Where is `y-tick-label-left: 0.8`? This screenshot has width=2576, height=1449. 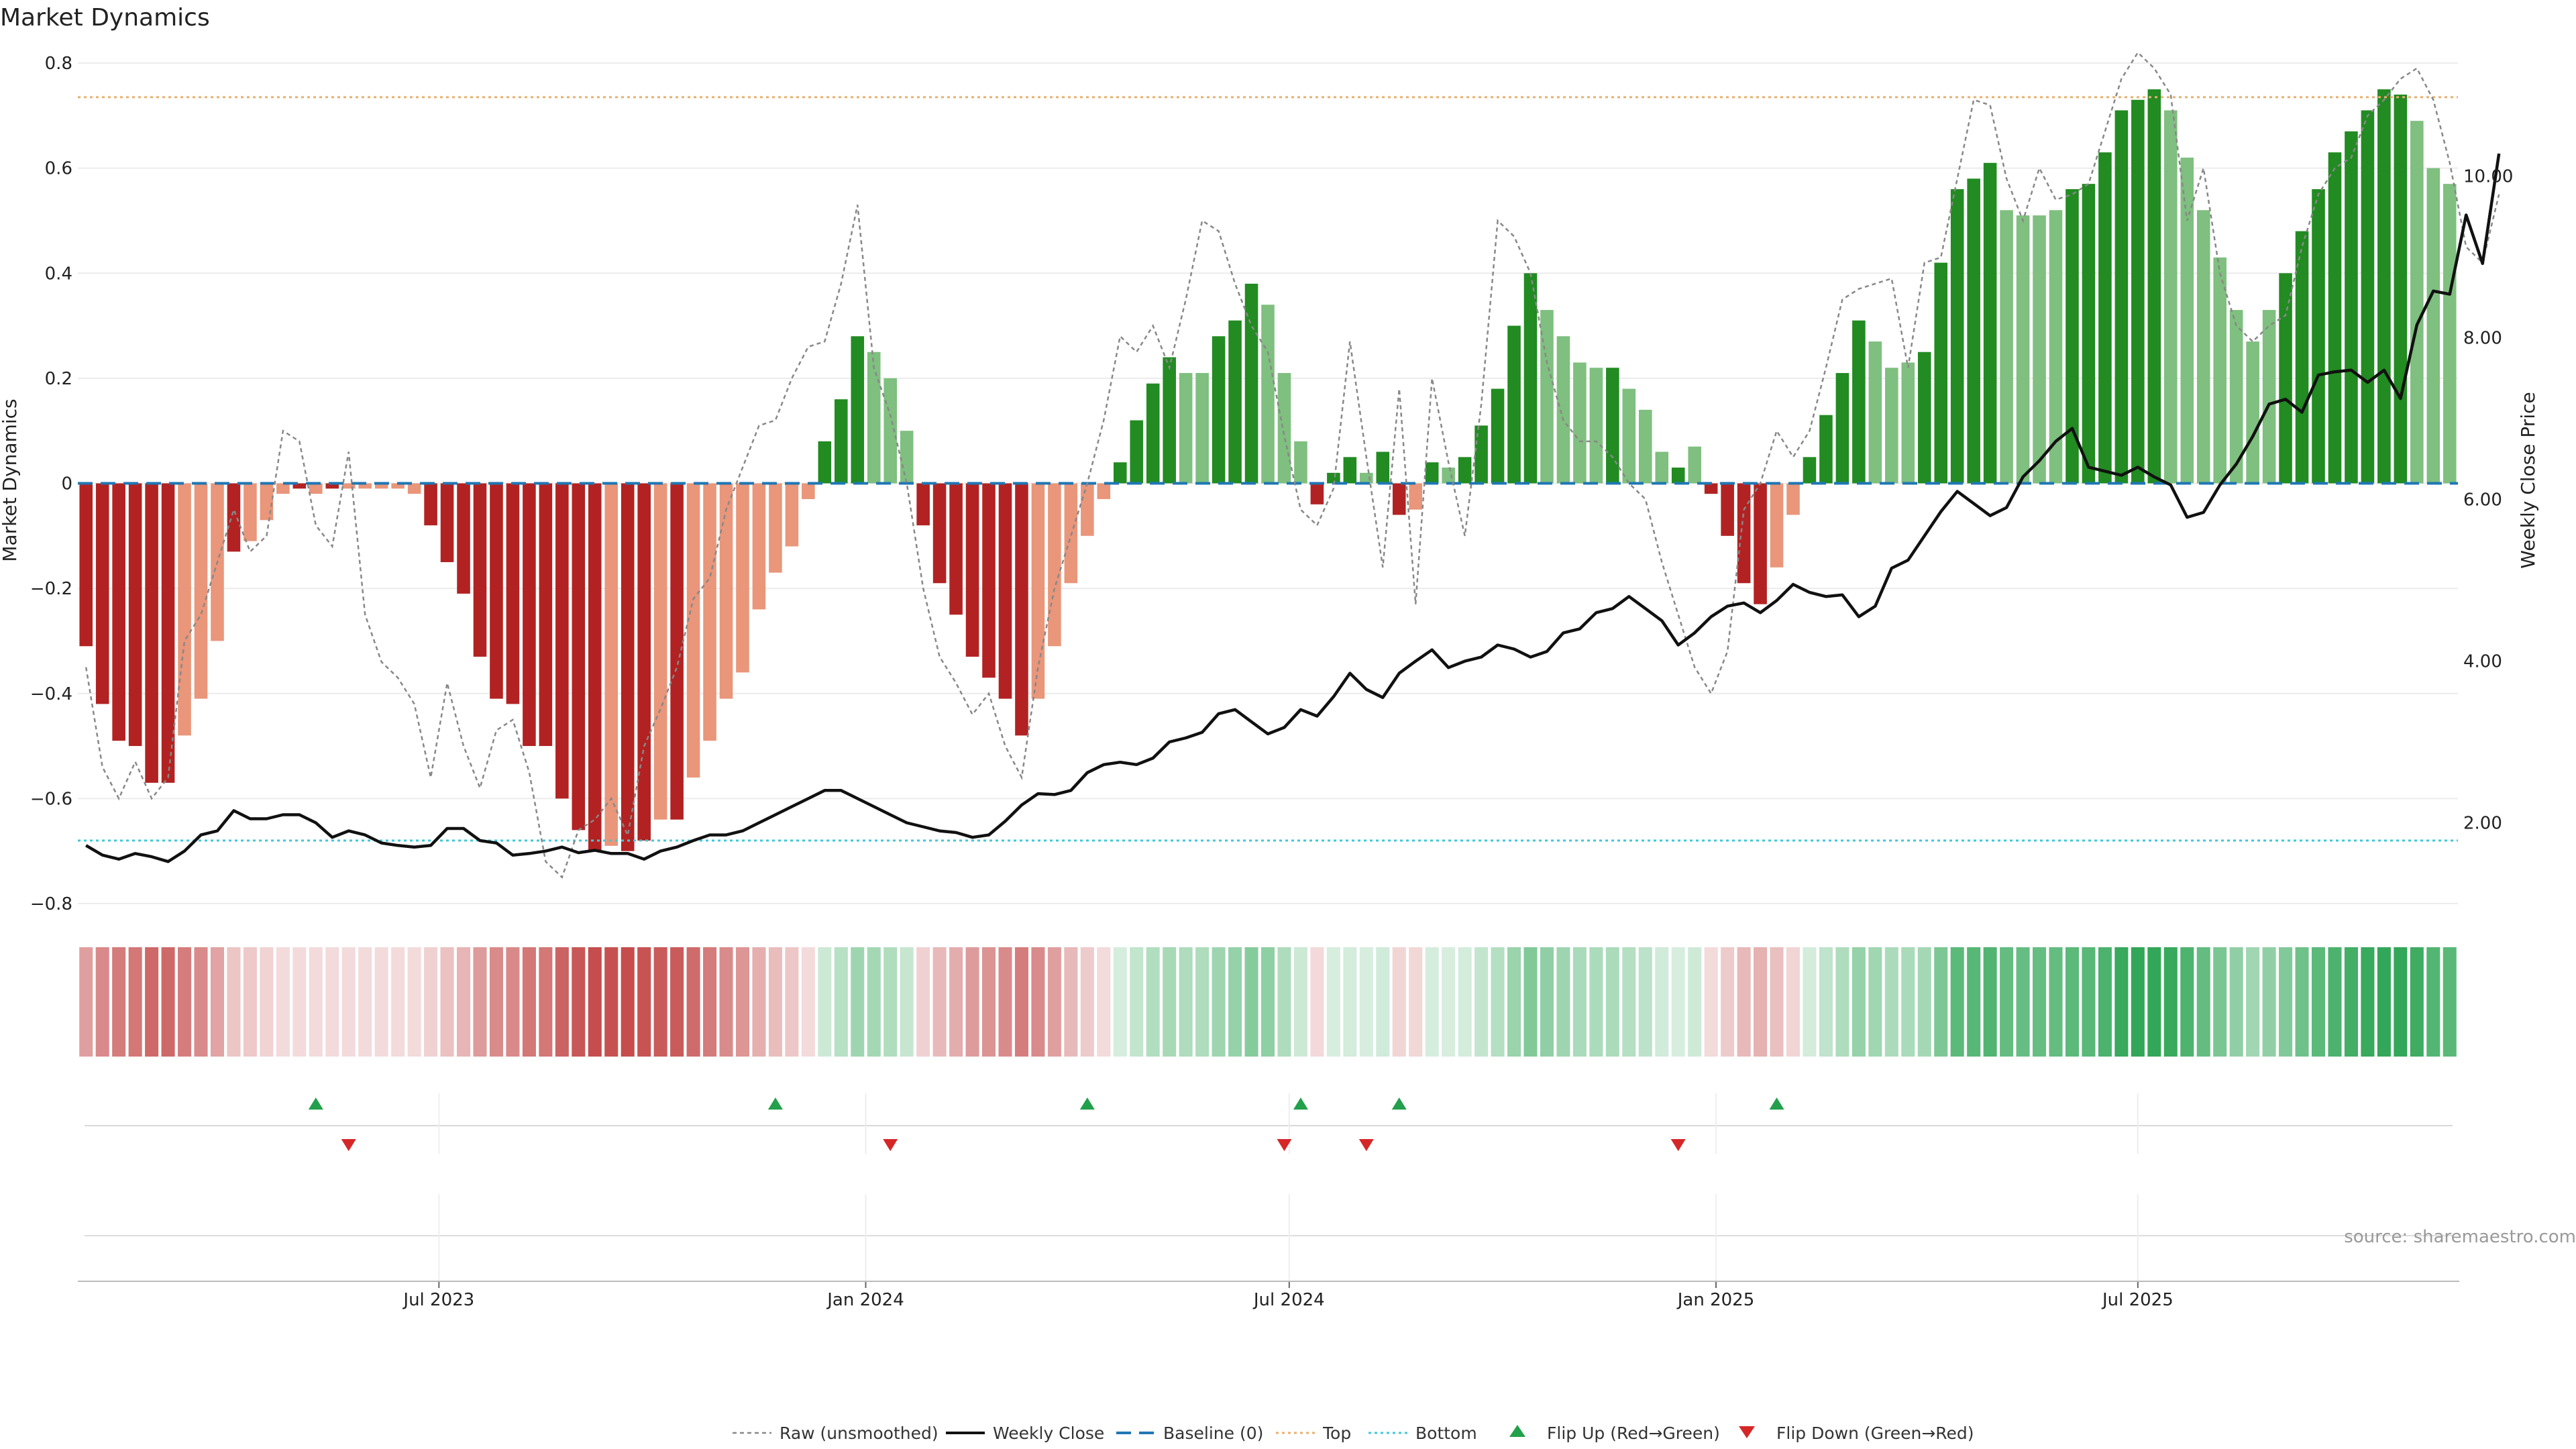
y-tick-label-left: 0.8 is located at coordinates (58, 64).